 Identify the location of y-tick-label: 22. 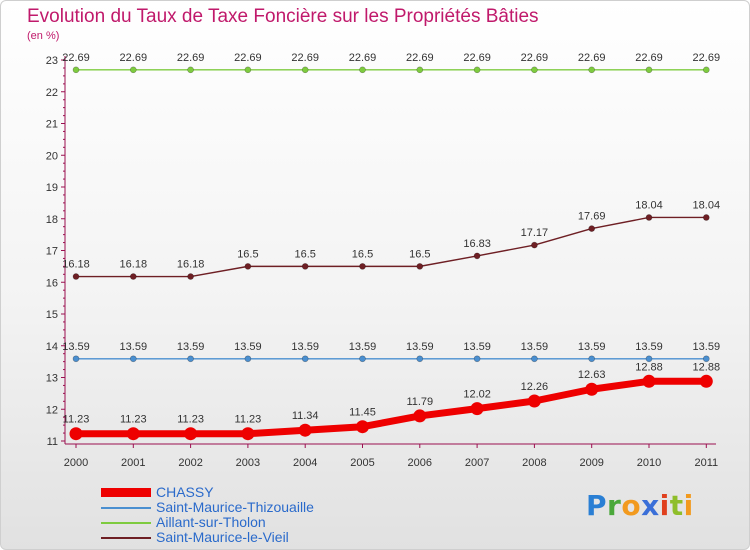
(52, 93).